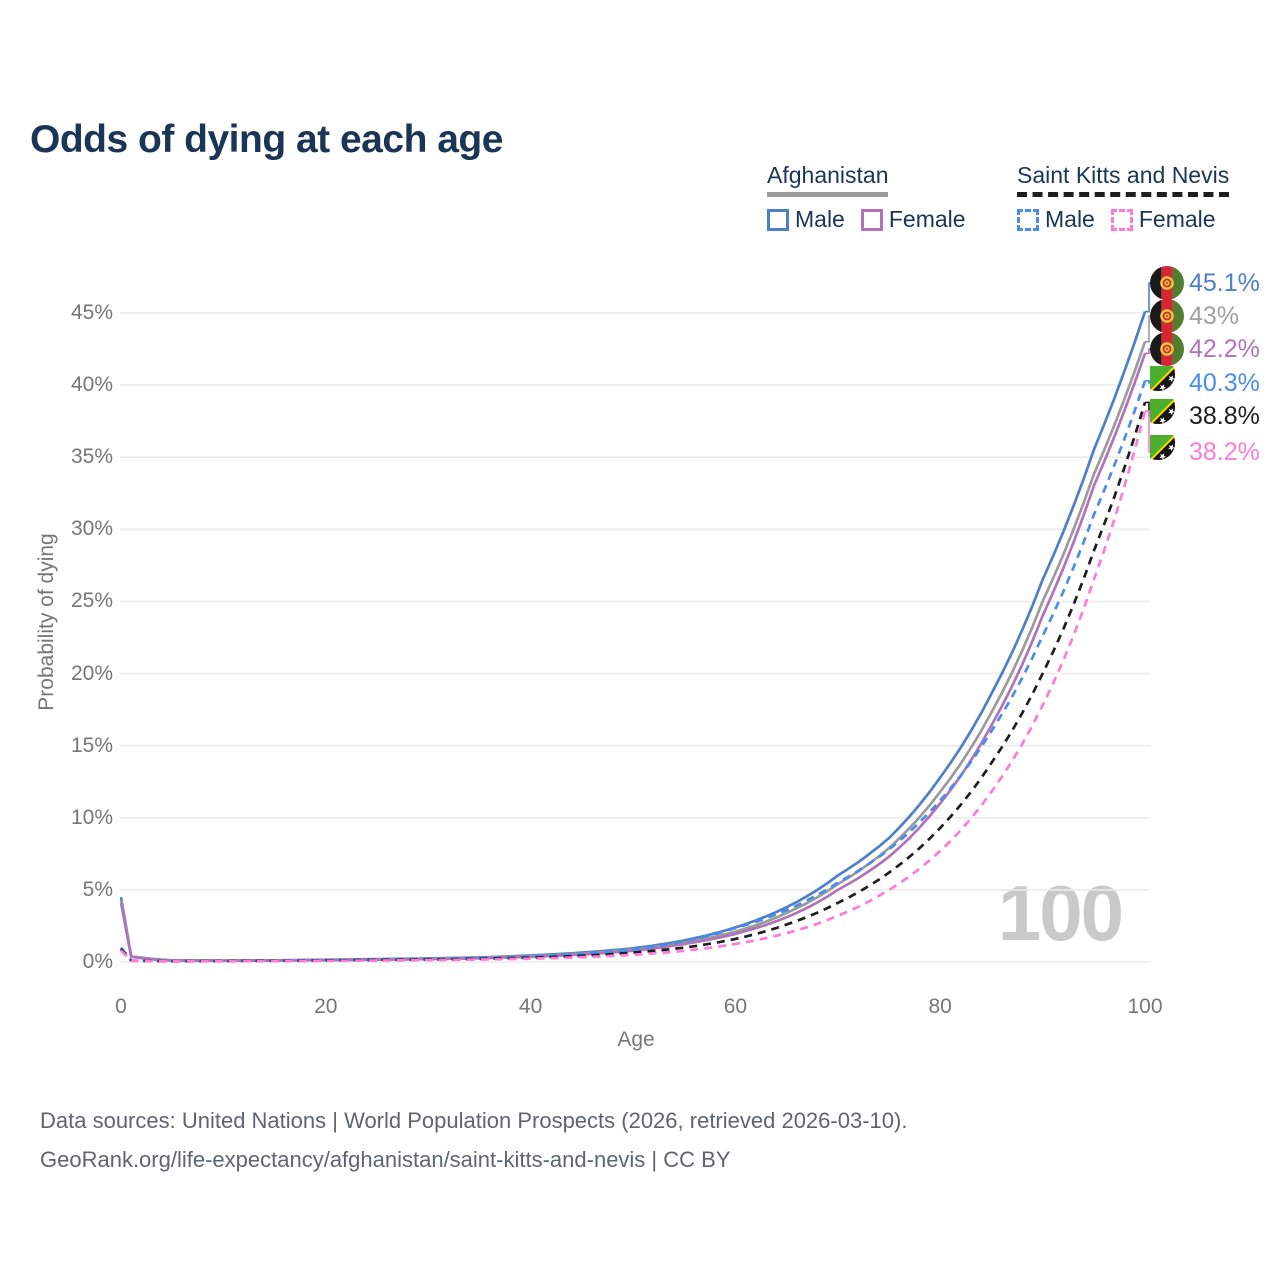 This screenshot has width=1280, height=1280. I want to click on y-tick-20: 20%, so click(91, 673).